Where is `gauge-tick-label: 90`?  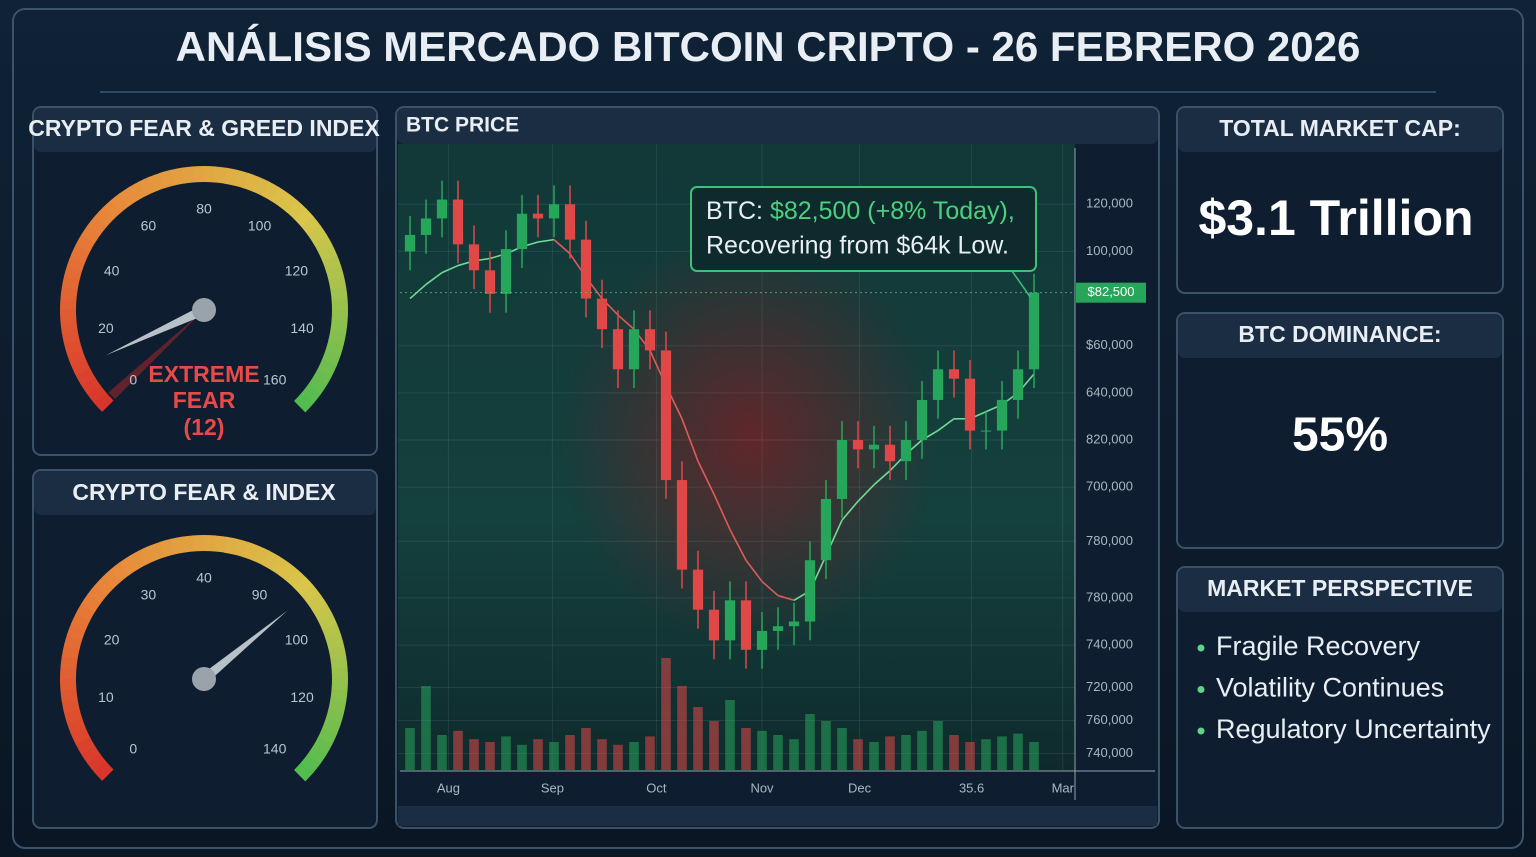
gauge-tick-label: 90 is located at coordinates (260, 595).